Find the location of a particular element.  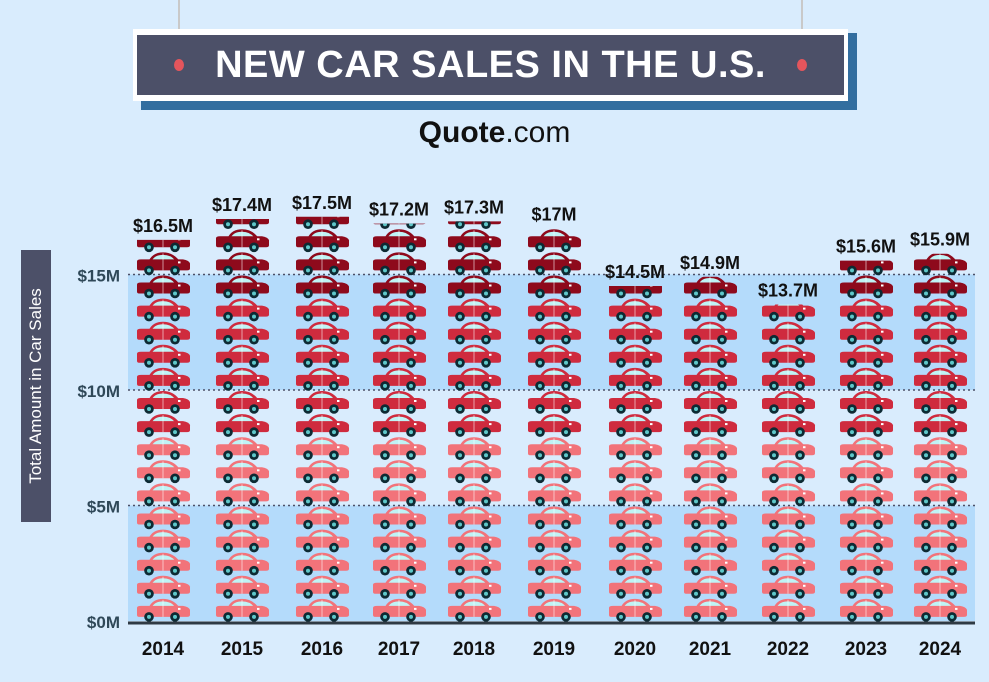

y-tick-label: $15M is located at coordinates (98, 276).